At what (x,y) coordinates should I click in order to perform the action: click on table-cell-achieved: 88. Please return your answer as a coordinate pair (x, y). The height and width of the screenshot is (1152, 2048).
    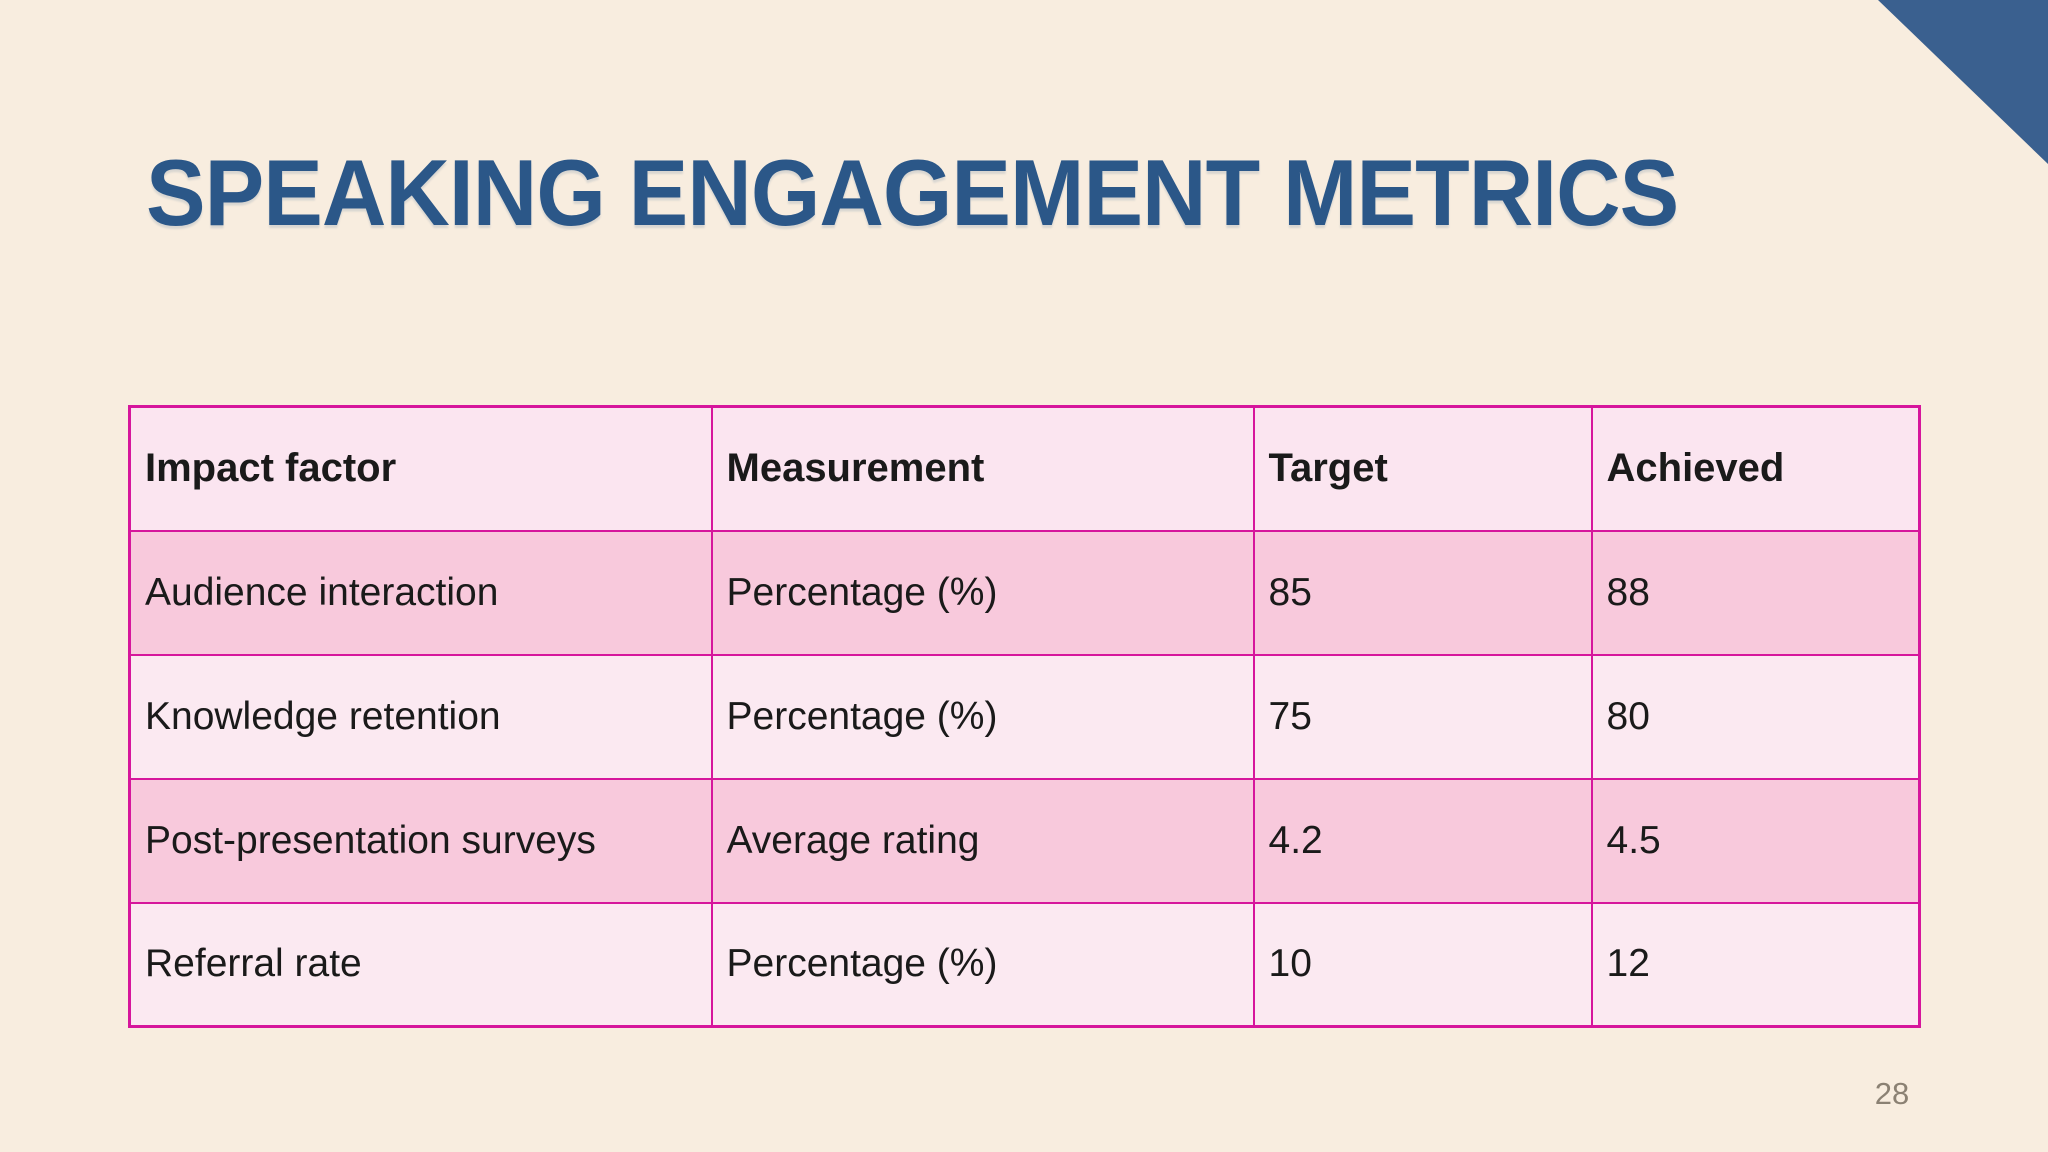
    Looking at the image, I should click on (1755, 592).